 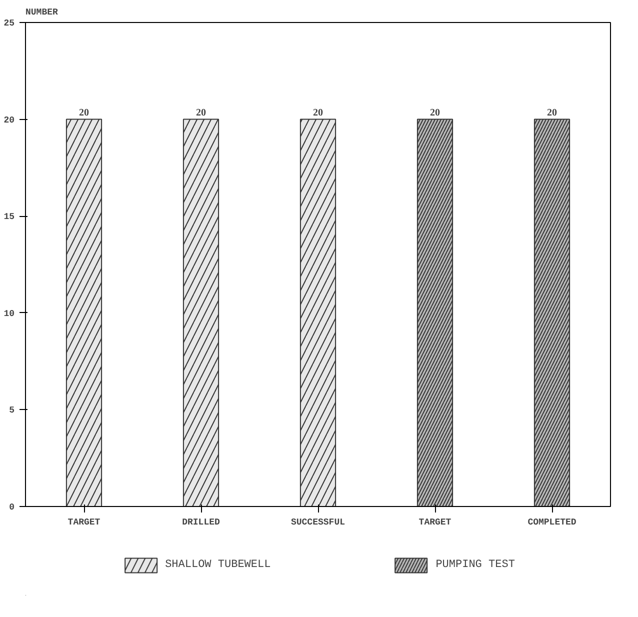 I want to click on x-tick-label: SUCCESSFUL, so click(x=318, y=523).